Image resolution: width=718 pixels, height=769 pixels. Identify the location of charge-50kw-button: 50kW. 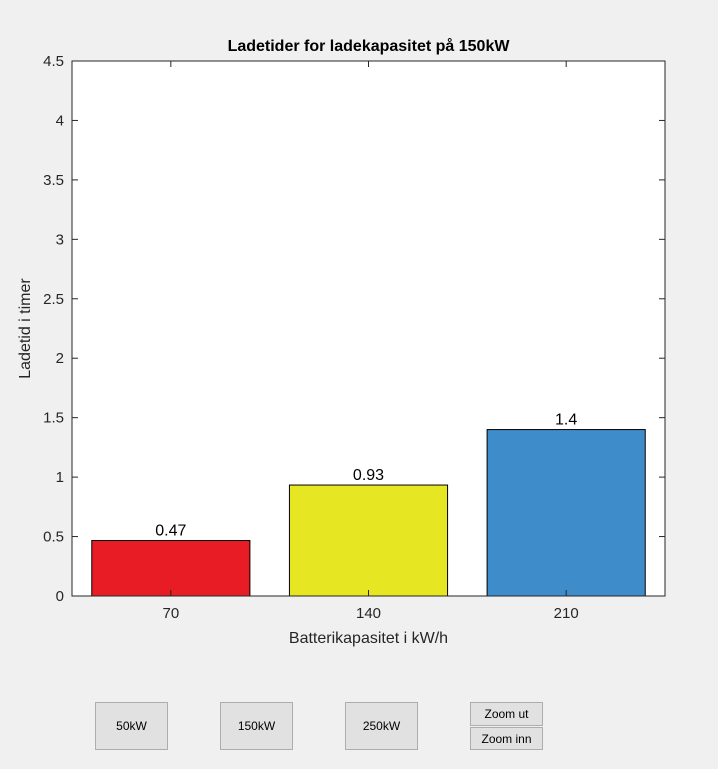
(131, 726).